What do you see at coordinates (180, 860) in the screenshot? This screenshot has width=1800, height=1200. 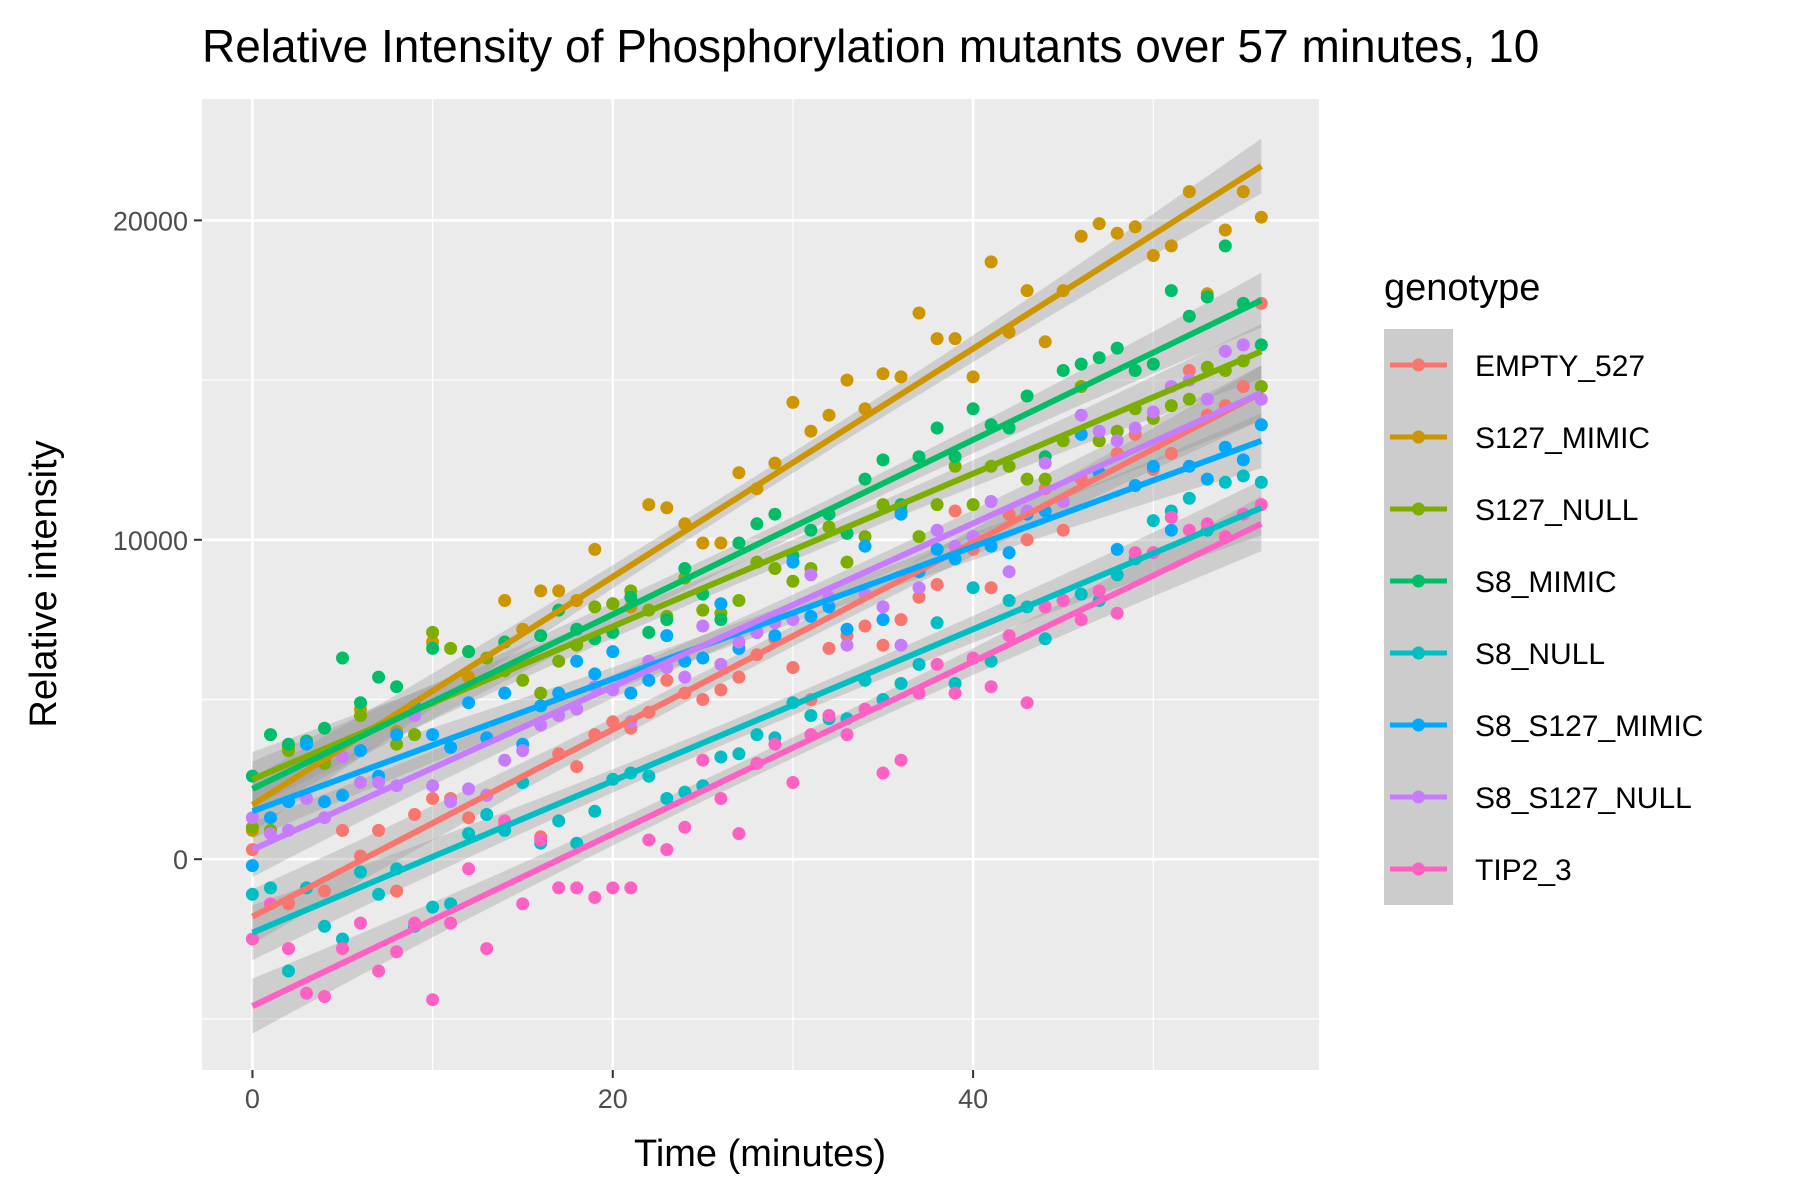 I see `y-tick-label: 0` at bounding box center [180, 860].